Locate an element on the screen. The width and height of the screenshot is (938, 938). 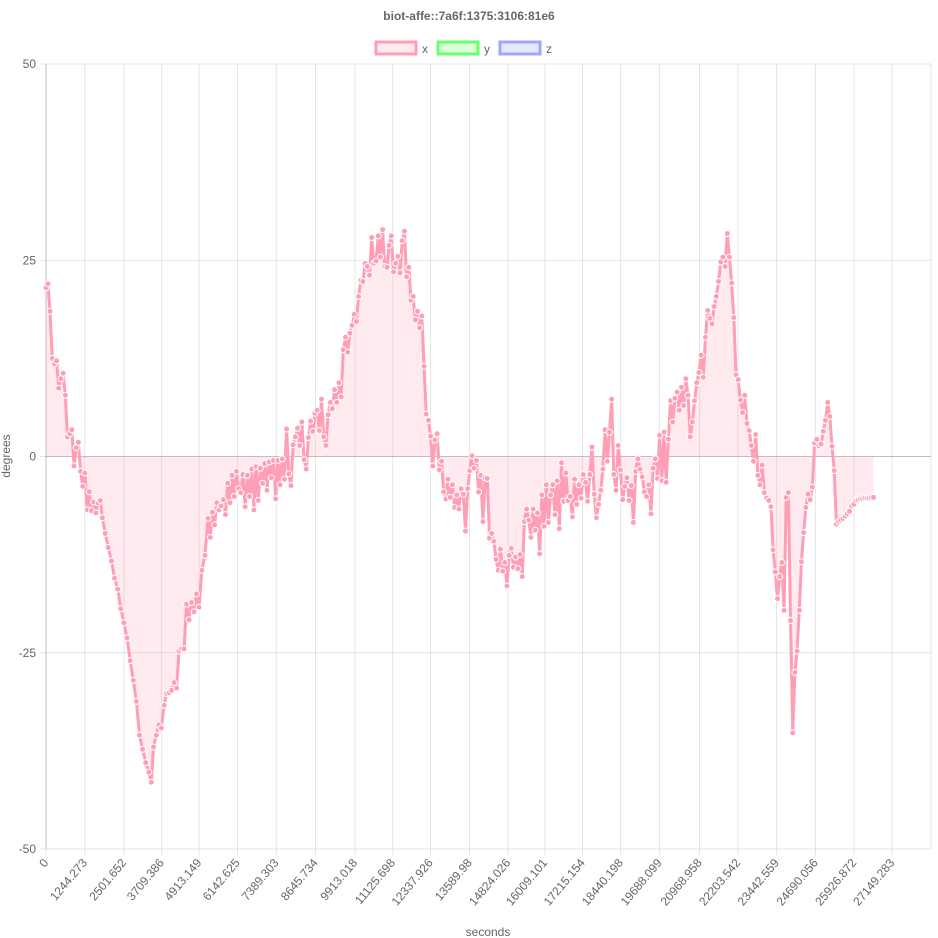
legend-item-y: y is located at coordinates (463, 48).